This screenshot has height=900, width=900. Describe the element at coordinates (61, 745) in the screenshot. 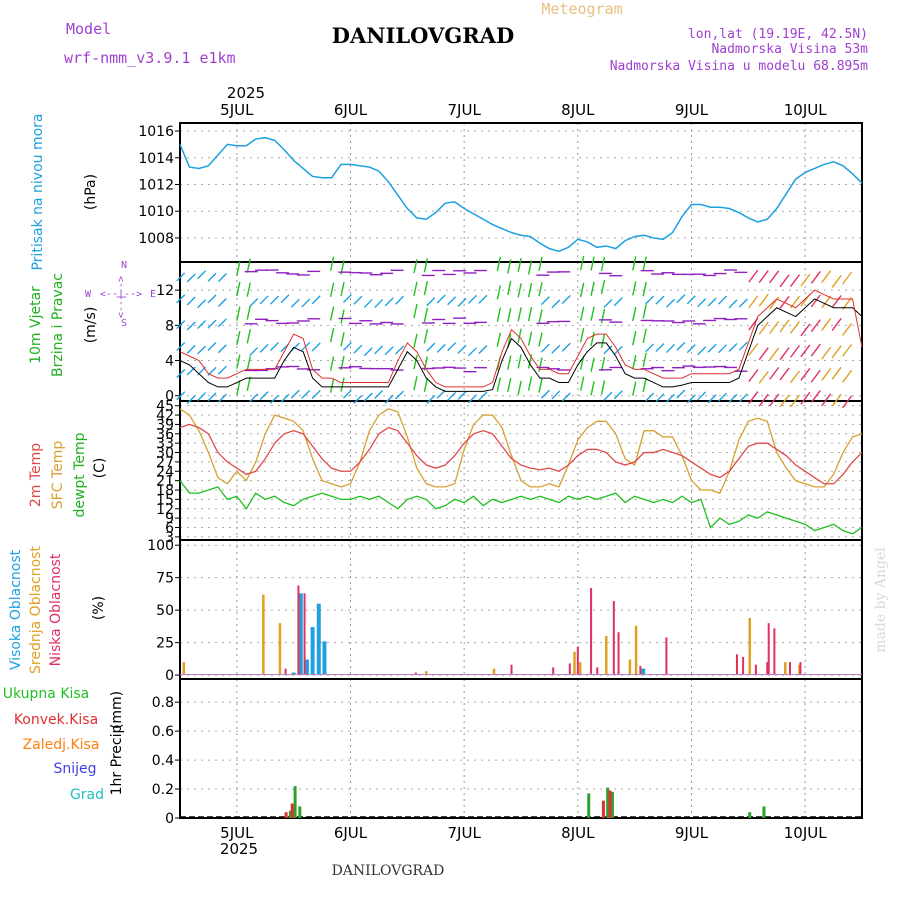

I see `precip-legend-frz: Zaledj.Kisa` at that location.